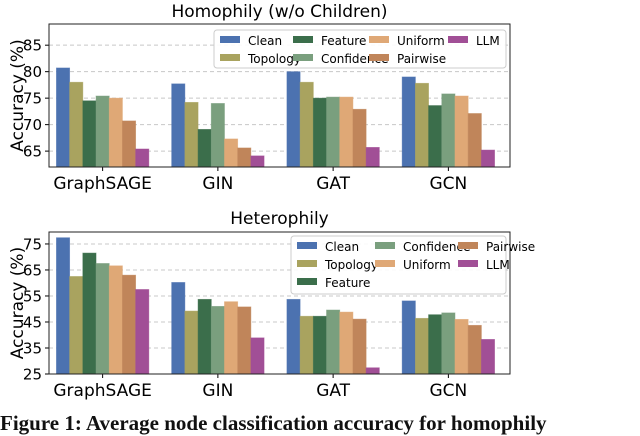 This screenshot has width=640, height=436. What do you see at coordinates (178, 125) in the screenshot?
I see `bar-gin-clean` at bounding box center [178, 125].